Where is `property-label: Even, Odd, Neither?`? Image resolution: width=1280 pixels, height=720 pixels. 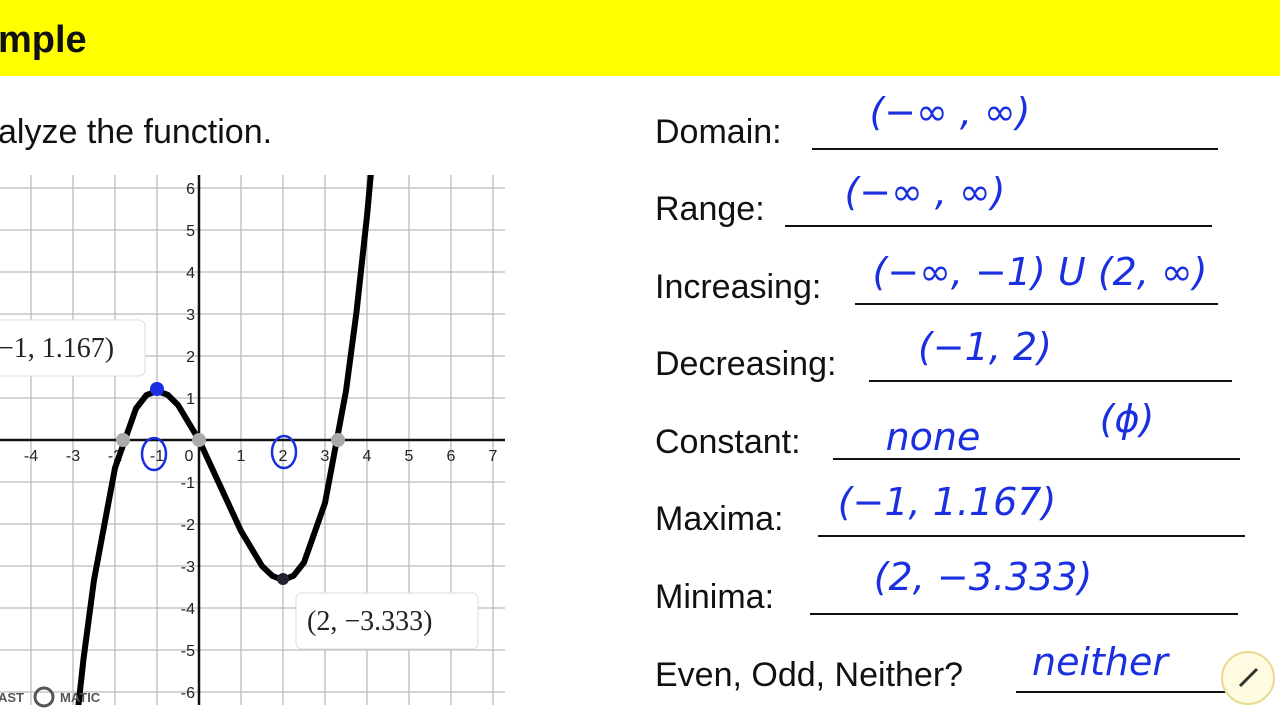
property-label: Even, Odd, Neither? is located at coordinates (809, 675).